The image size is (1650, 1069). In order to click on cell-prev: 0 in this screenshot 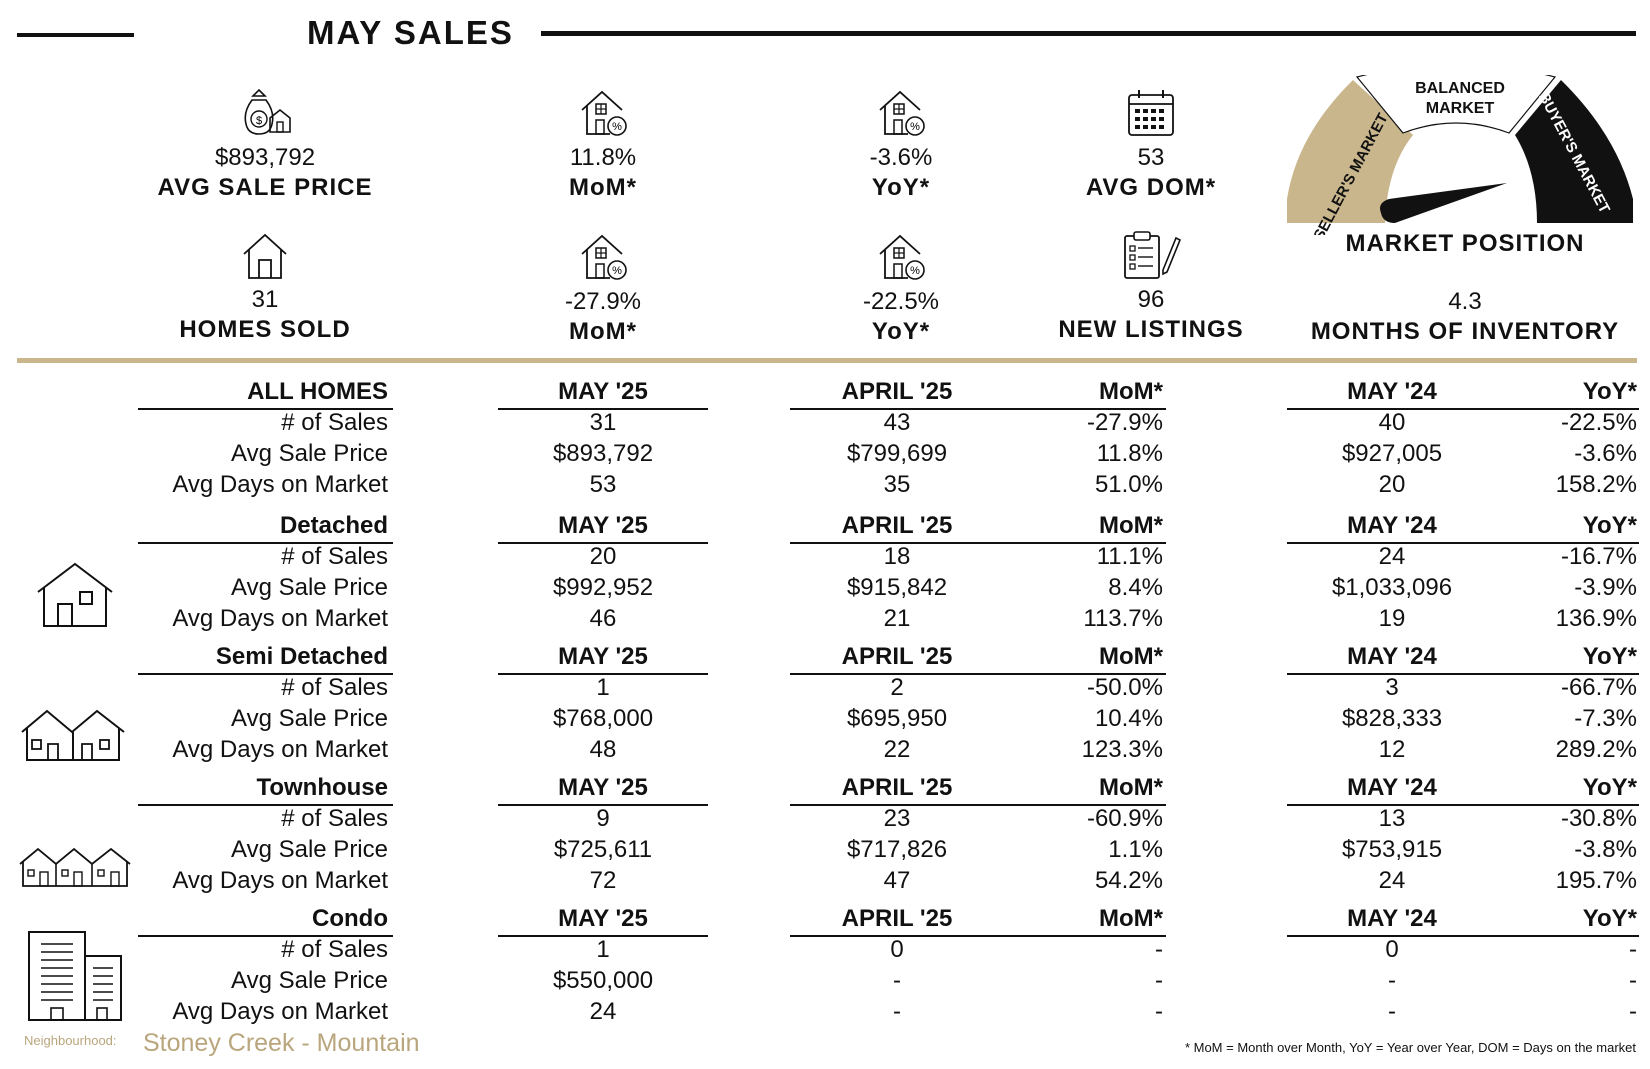, I will do `click(897, 949)`.